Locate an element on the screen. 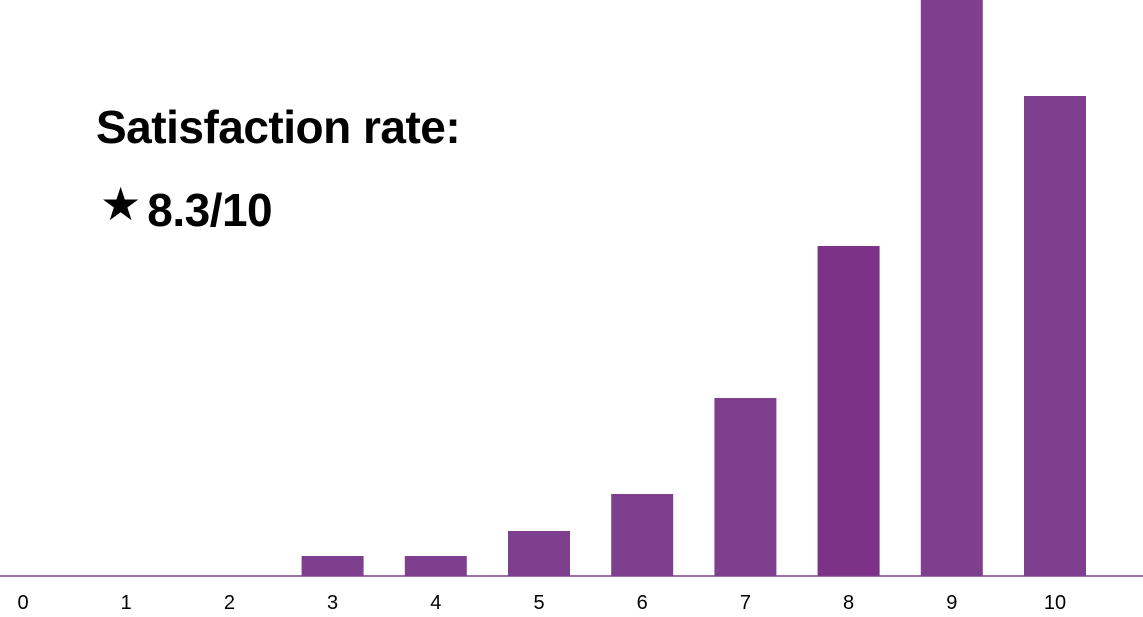 This screenshot has width=1143, height=617. x-tick-label-3: 3 is located at coordinates (332, 603).